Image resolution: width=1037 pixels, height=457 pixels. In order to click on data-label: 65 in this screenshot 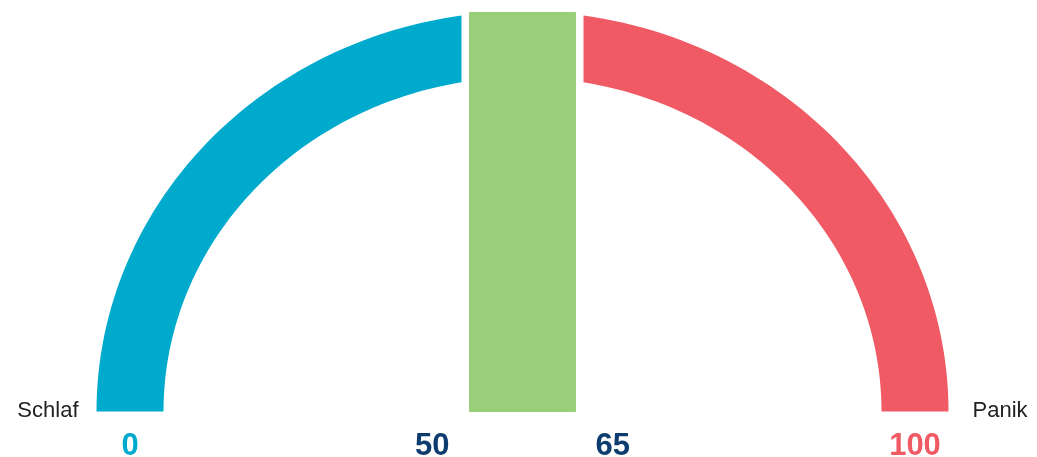, I will do `click(612, 441)`.